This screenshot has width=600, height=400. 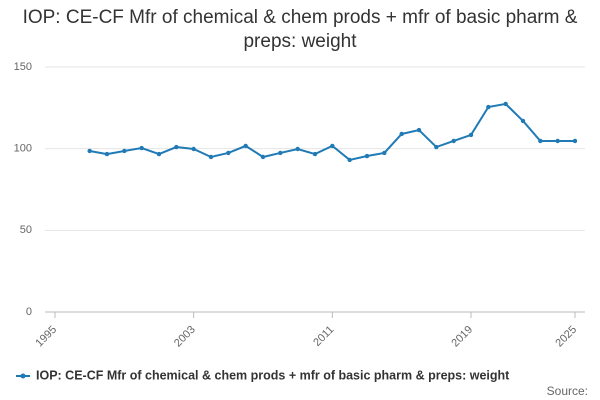 What do you see at coordinates (23, 67) in the screenshot?
I see `y-tick-label: 150` at bounding box center [23, 67].